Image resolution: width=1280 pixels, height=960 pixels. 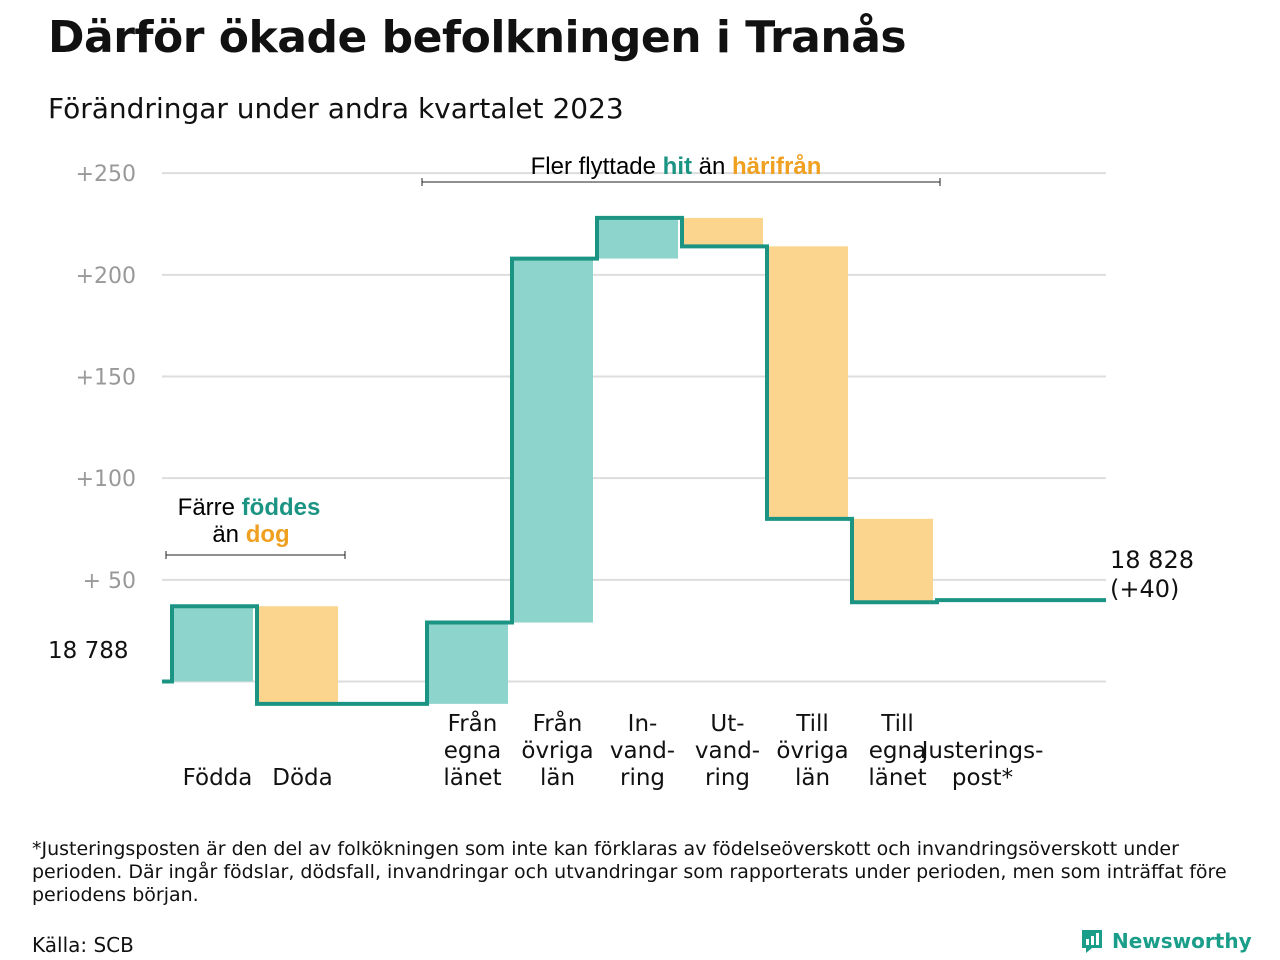 What do you see at coordinates (982, 778) in the screenshot?
I see `x-tick-label: post*` at bounding box center [982, 778].